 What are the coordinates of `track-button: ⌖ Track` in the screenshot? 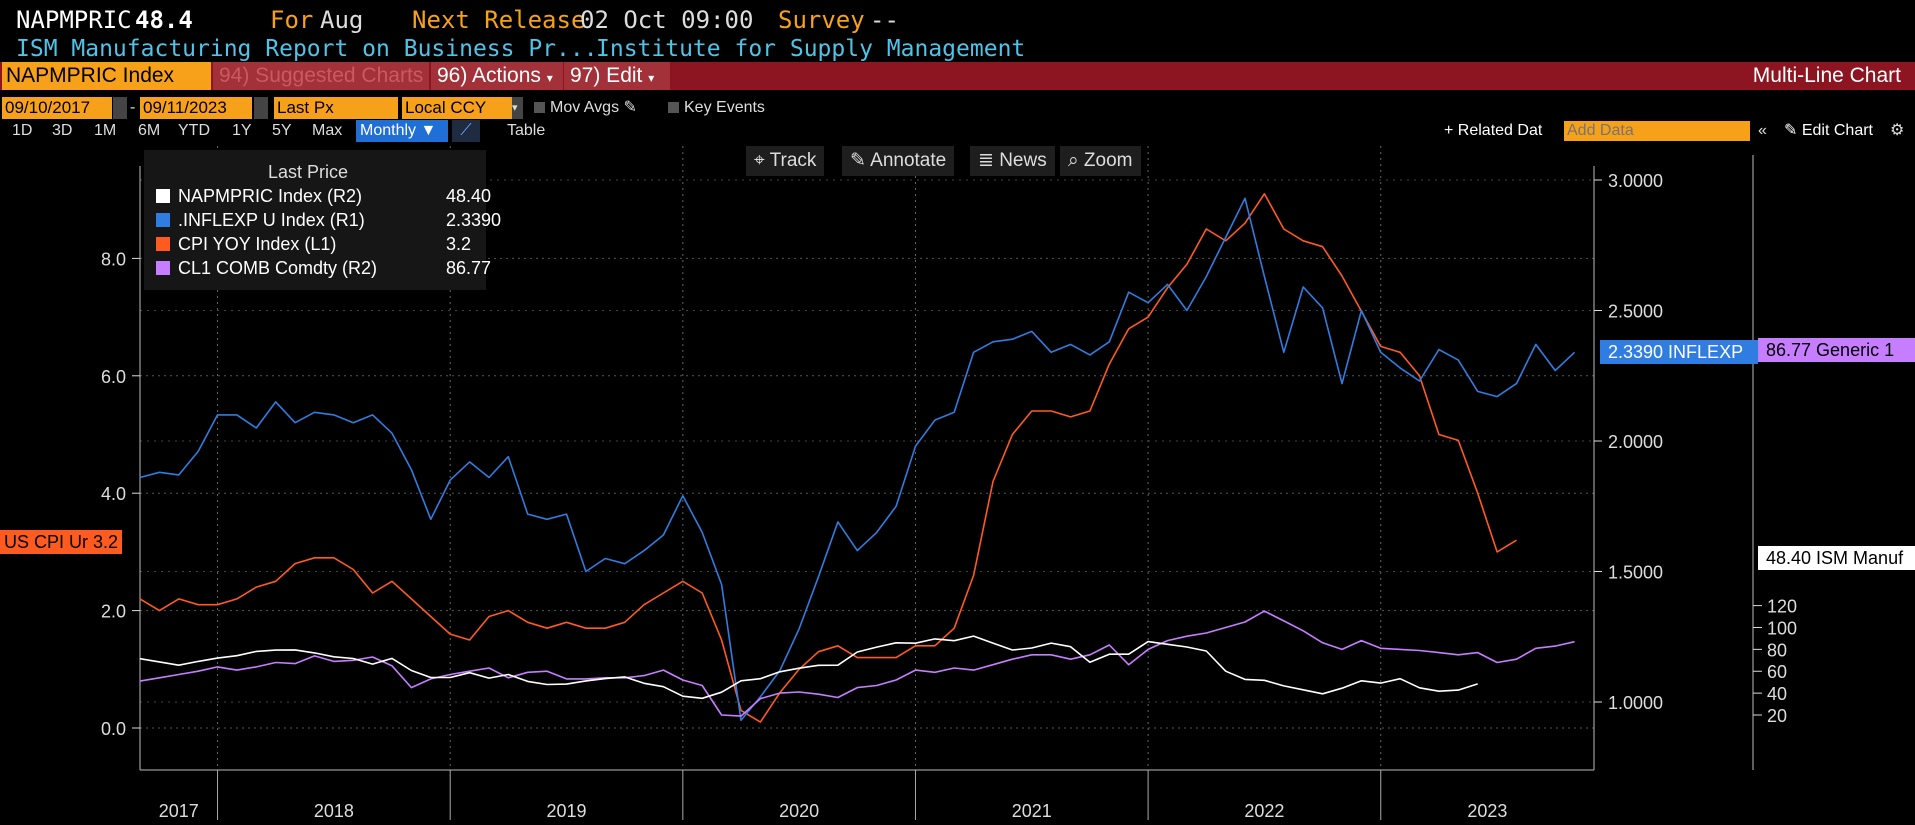 It's located at (785, 161).